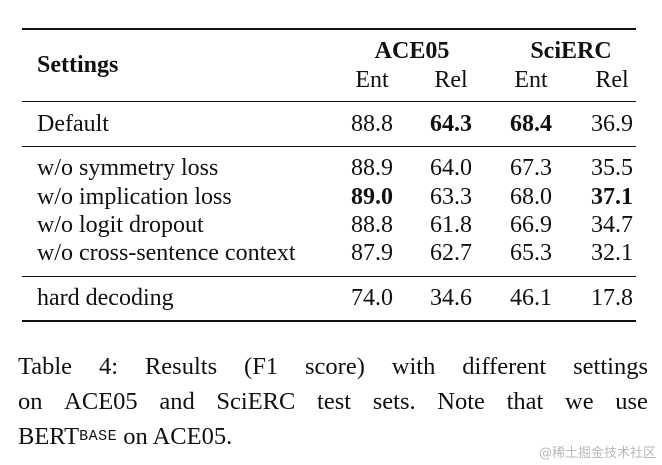 The image size is (662, 465). What do you see at coordinates (612, 298) in the screenshot?
I see `cell-hard-decoding-scierc-rel: 17.8` at bounding box center [612, 298].